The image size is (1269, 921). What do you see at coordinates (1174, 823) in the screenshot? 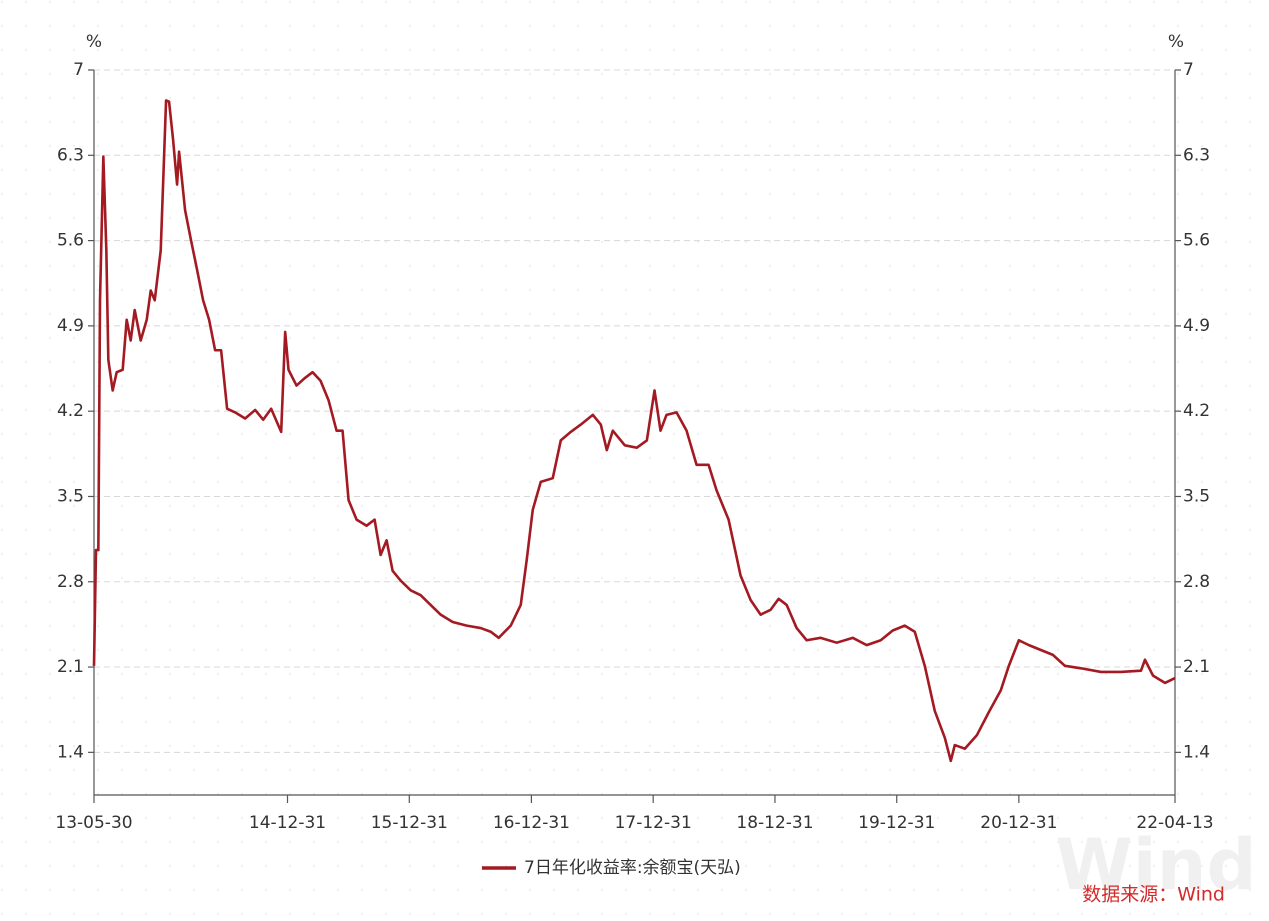
I see `x-tick-label: 22-04-13` at bounding box center [1174, 823].